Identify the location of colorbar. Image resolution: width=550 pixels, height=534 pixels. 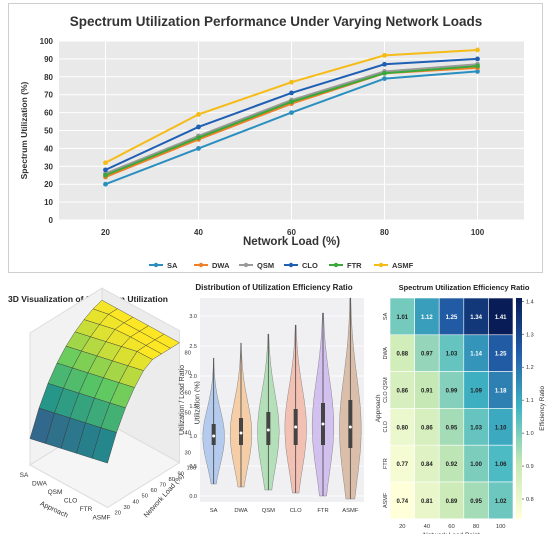
(519, 408).